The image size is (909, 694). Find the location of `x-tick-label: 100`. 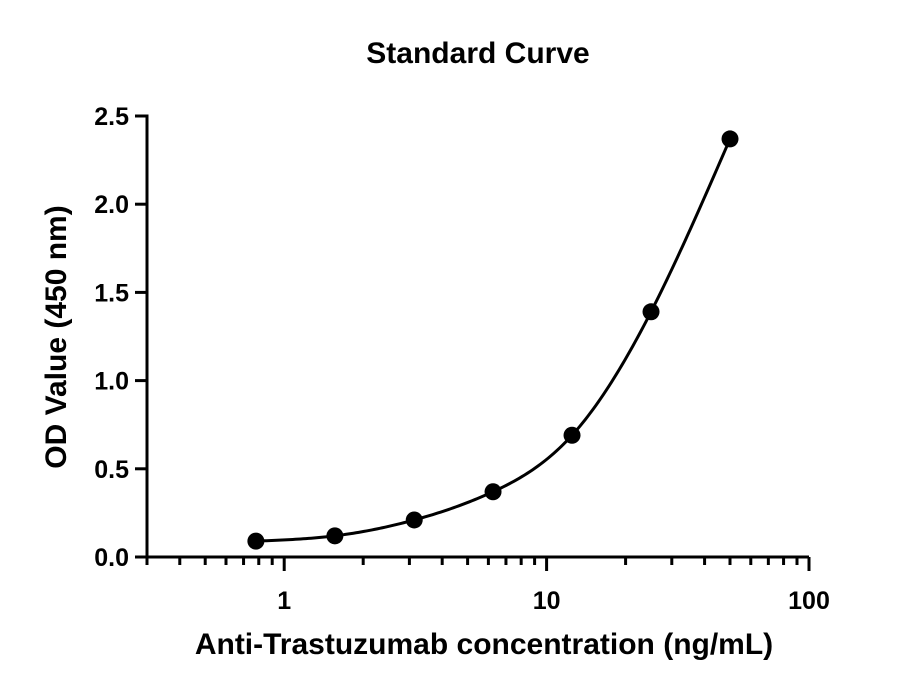

x-tick-label: 100 is located at coordinates (809, 601).